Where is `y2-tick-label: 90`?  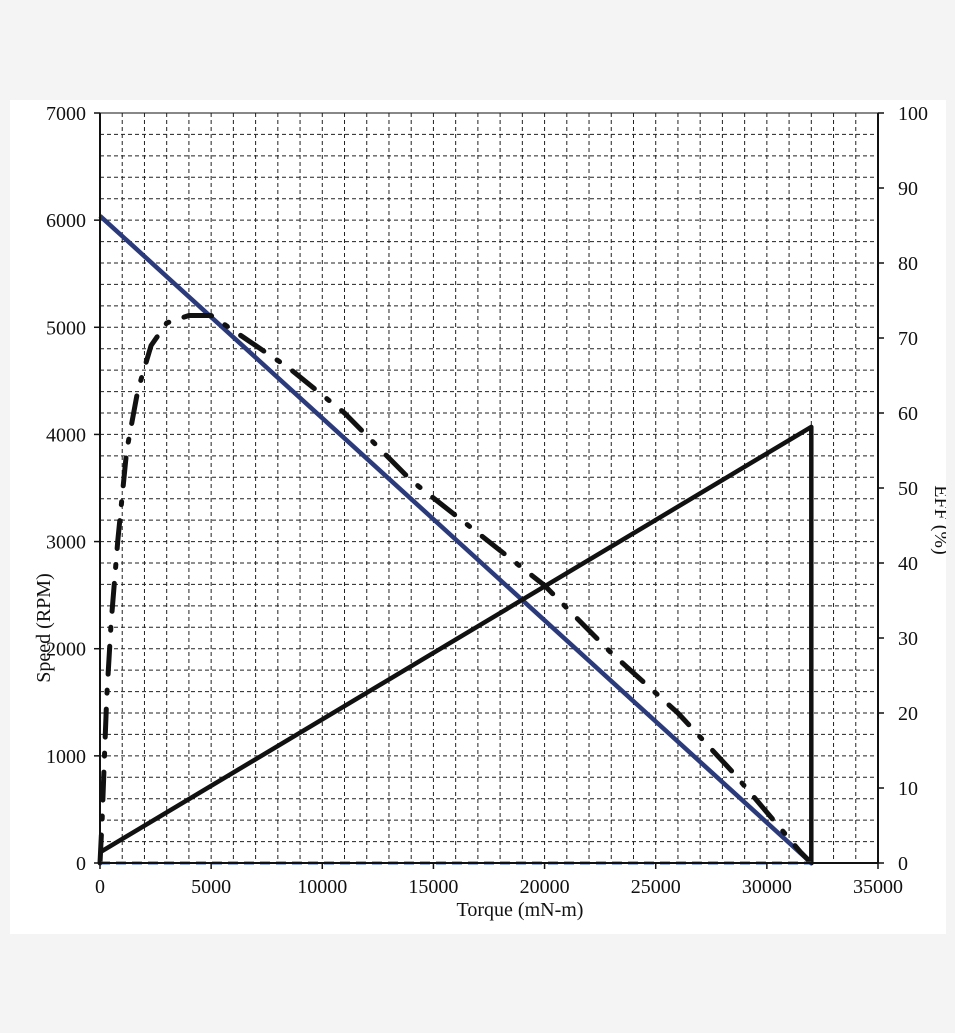 y2-tick-label: 90 is located at coordinates (908, 189).